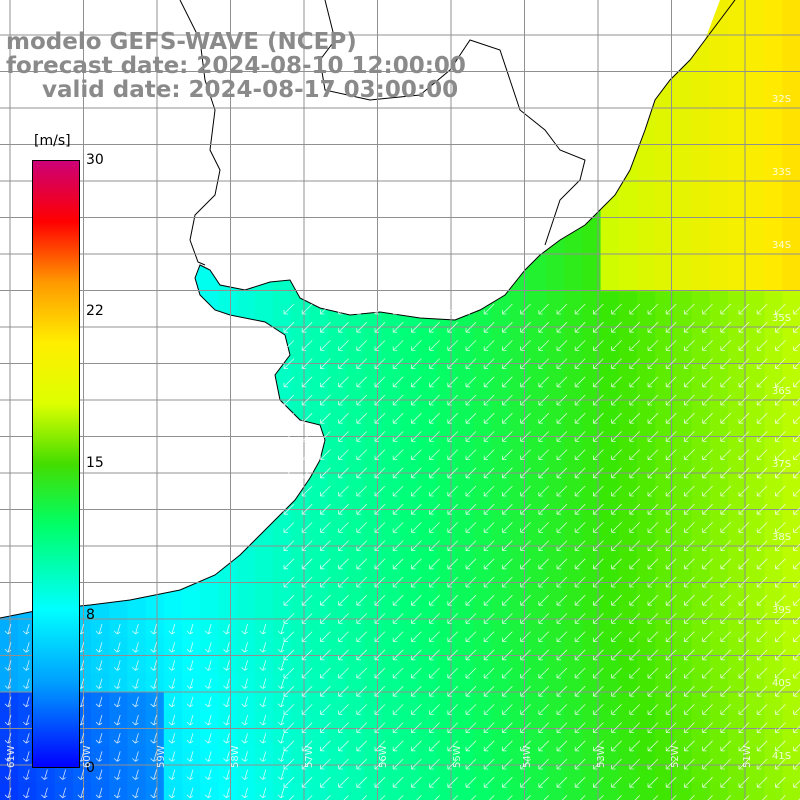 Image resolution: width=800 pixels, height=800 pixels. What do you see at coordinates (309, 756) in the screenshot?
I see `lon-label-57w: 57W` at bounding box center [309, 756].